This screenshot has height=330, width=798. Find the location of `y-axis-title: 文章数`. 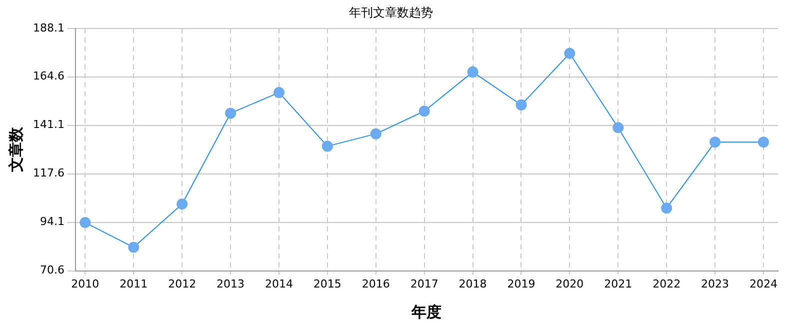

y-axis-title: 文章数 is located at coordinates (15, 150).